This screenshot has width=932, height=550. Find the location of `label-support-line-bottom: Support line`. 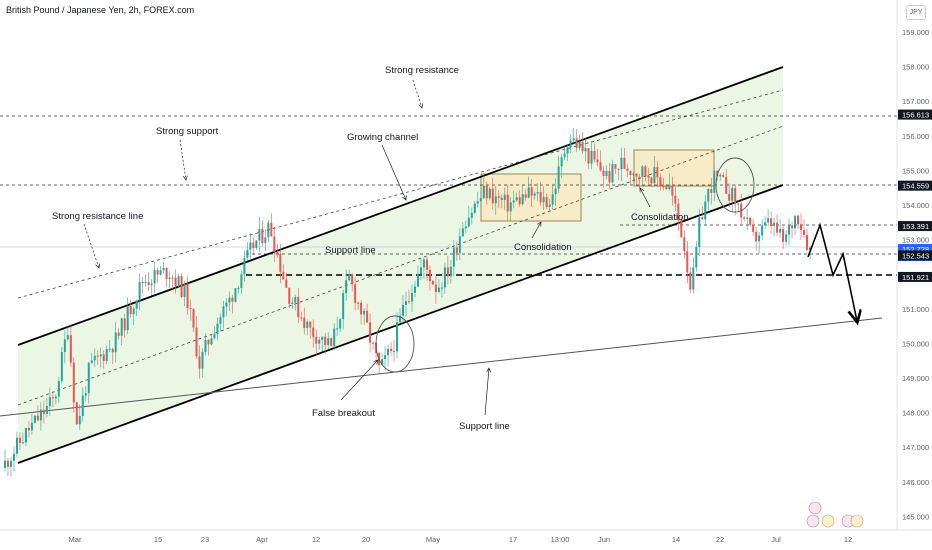

label-support-line-bottom: Support line is located at coordinates (484, 426).